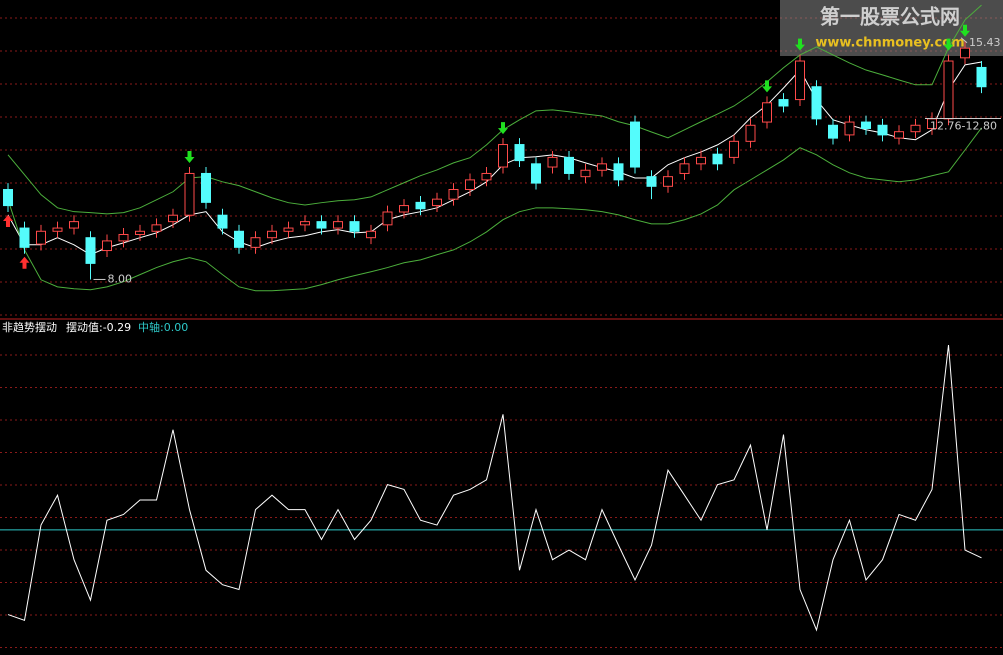 The height and width of the screenshot is (655, 1003). What do you see at coordinates (964, 40) in the screenshot?
I see `annotation-arrow` at bounding box center [964, 40].